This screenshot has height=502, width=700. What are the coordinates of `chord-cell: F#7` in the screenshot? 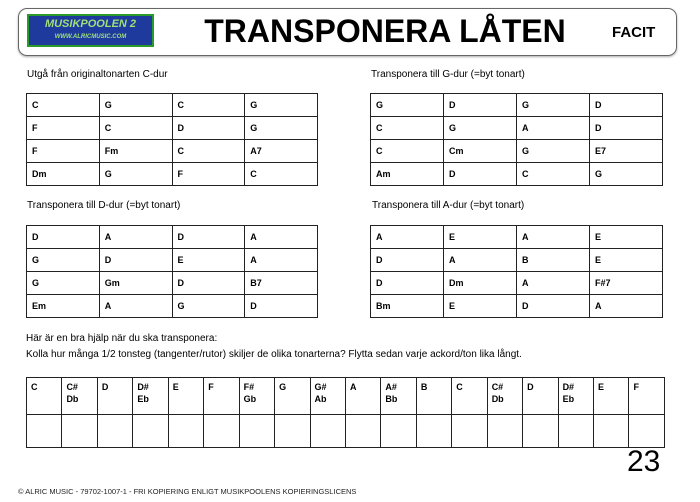 It's located at (626, 283).